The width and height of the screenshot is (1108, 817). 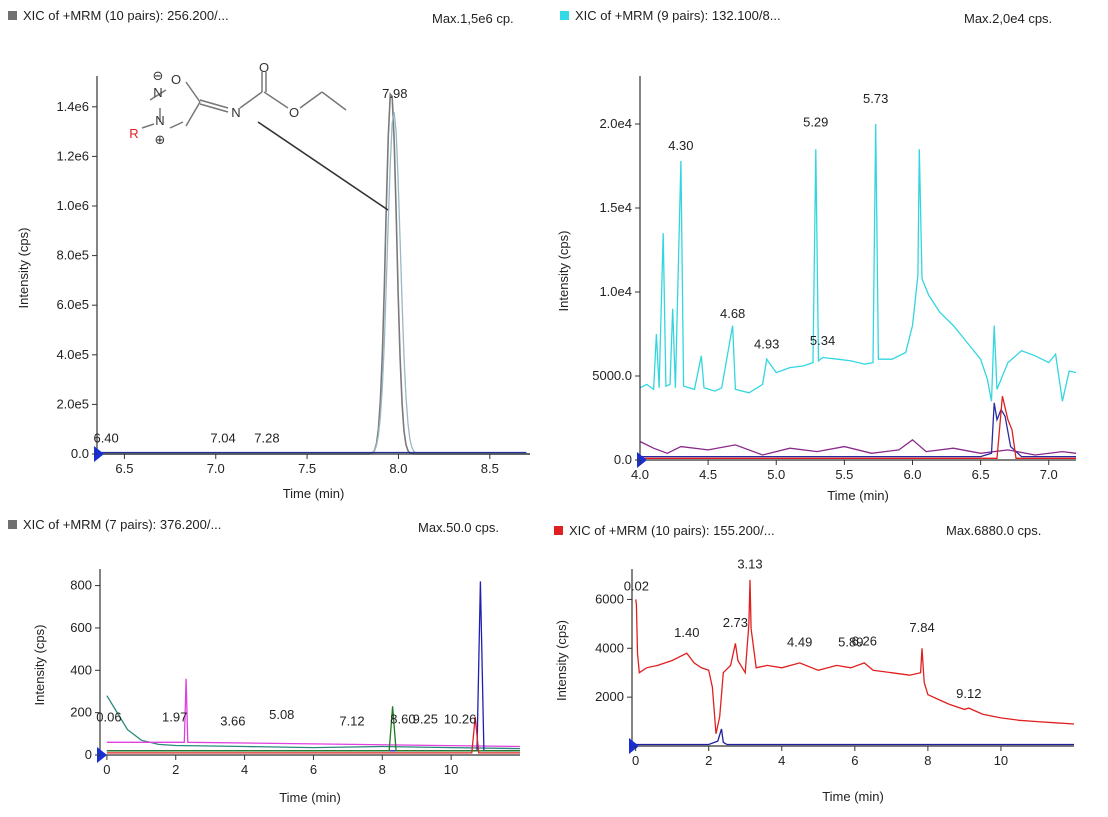 What do you see at coordinates (850, 642) in the screenshot?
I see `peak-label: 5.89` at bounding box center [850, 642].